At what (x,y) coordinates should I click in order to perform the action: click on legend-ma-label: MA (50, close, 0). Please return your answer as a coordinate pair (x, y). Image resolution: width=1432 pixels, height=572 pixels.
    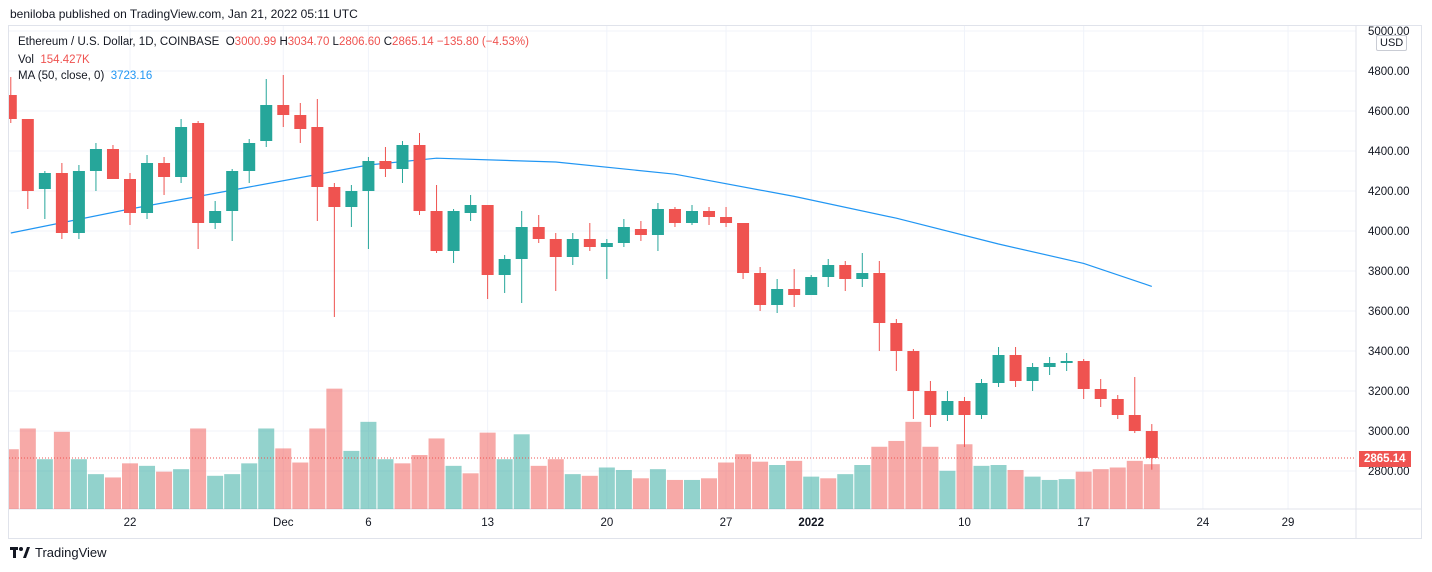
    Looking at the image, I should click on (61, 76).